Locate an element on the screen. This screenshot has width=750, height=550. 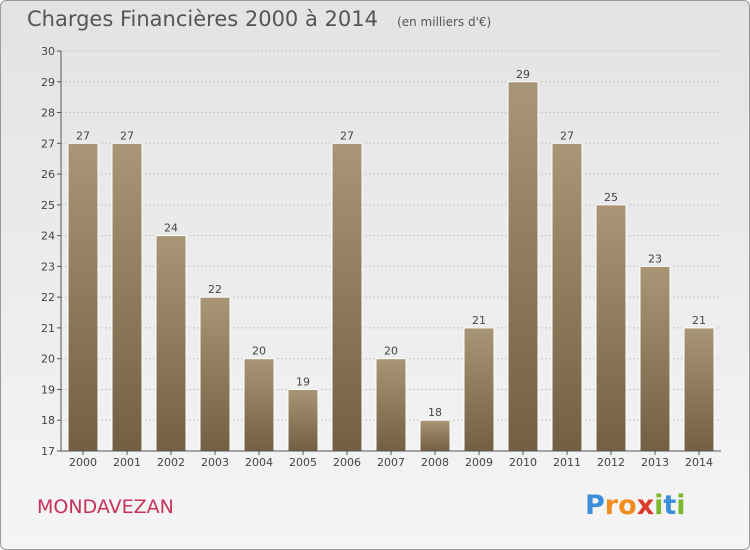
y-tick-label: 18 is located at coordinates (48, 420).